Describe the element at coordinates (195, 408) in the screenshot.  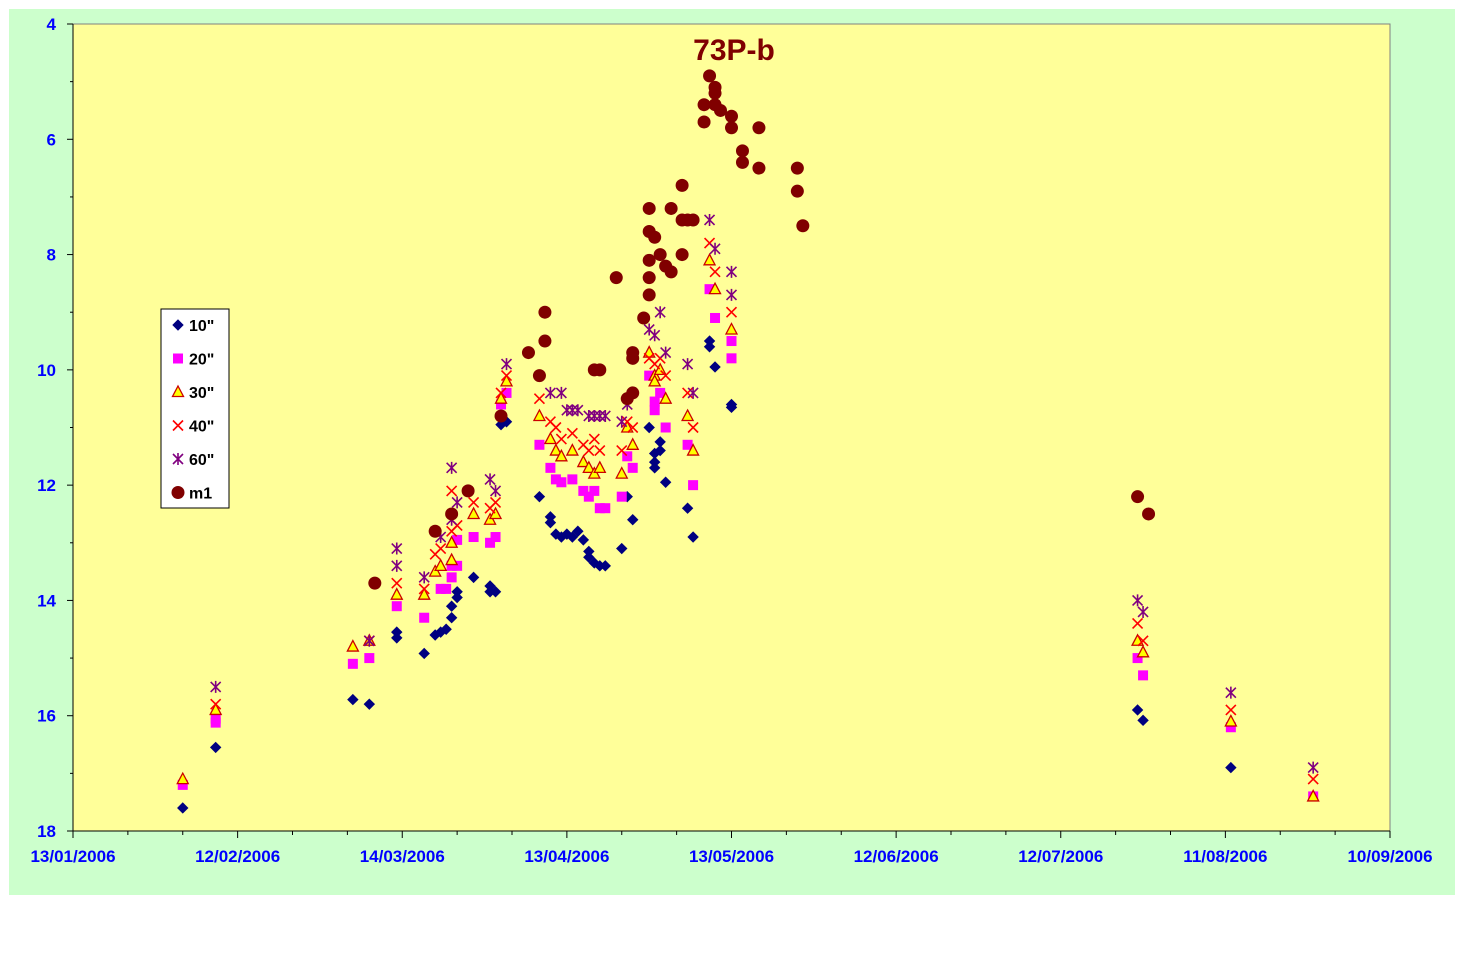
I see `legend: 10" 20" 30" 40" 60" m1` at that location.